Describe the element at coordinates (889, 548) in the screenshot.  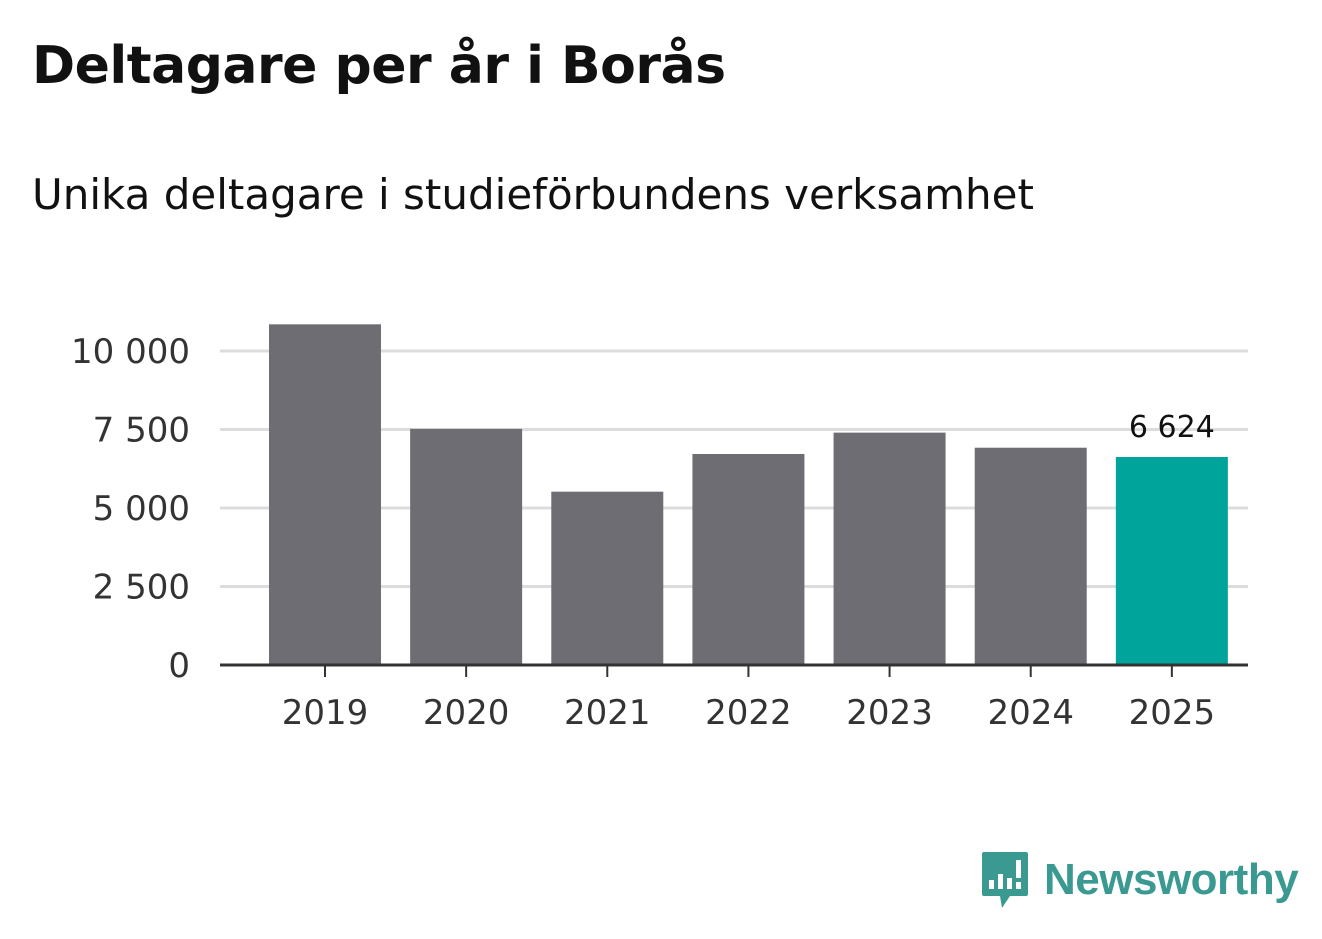
I see `bar-2023` at that location.